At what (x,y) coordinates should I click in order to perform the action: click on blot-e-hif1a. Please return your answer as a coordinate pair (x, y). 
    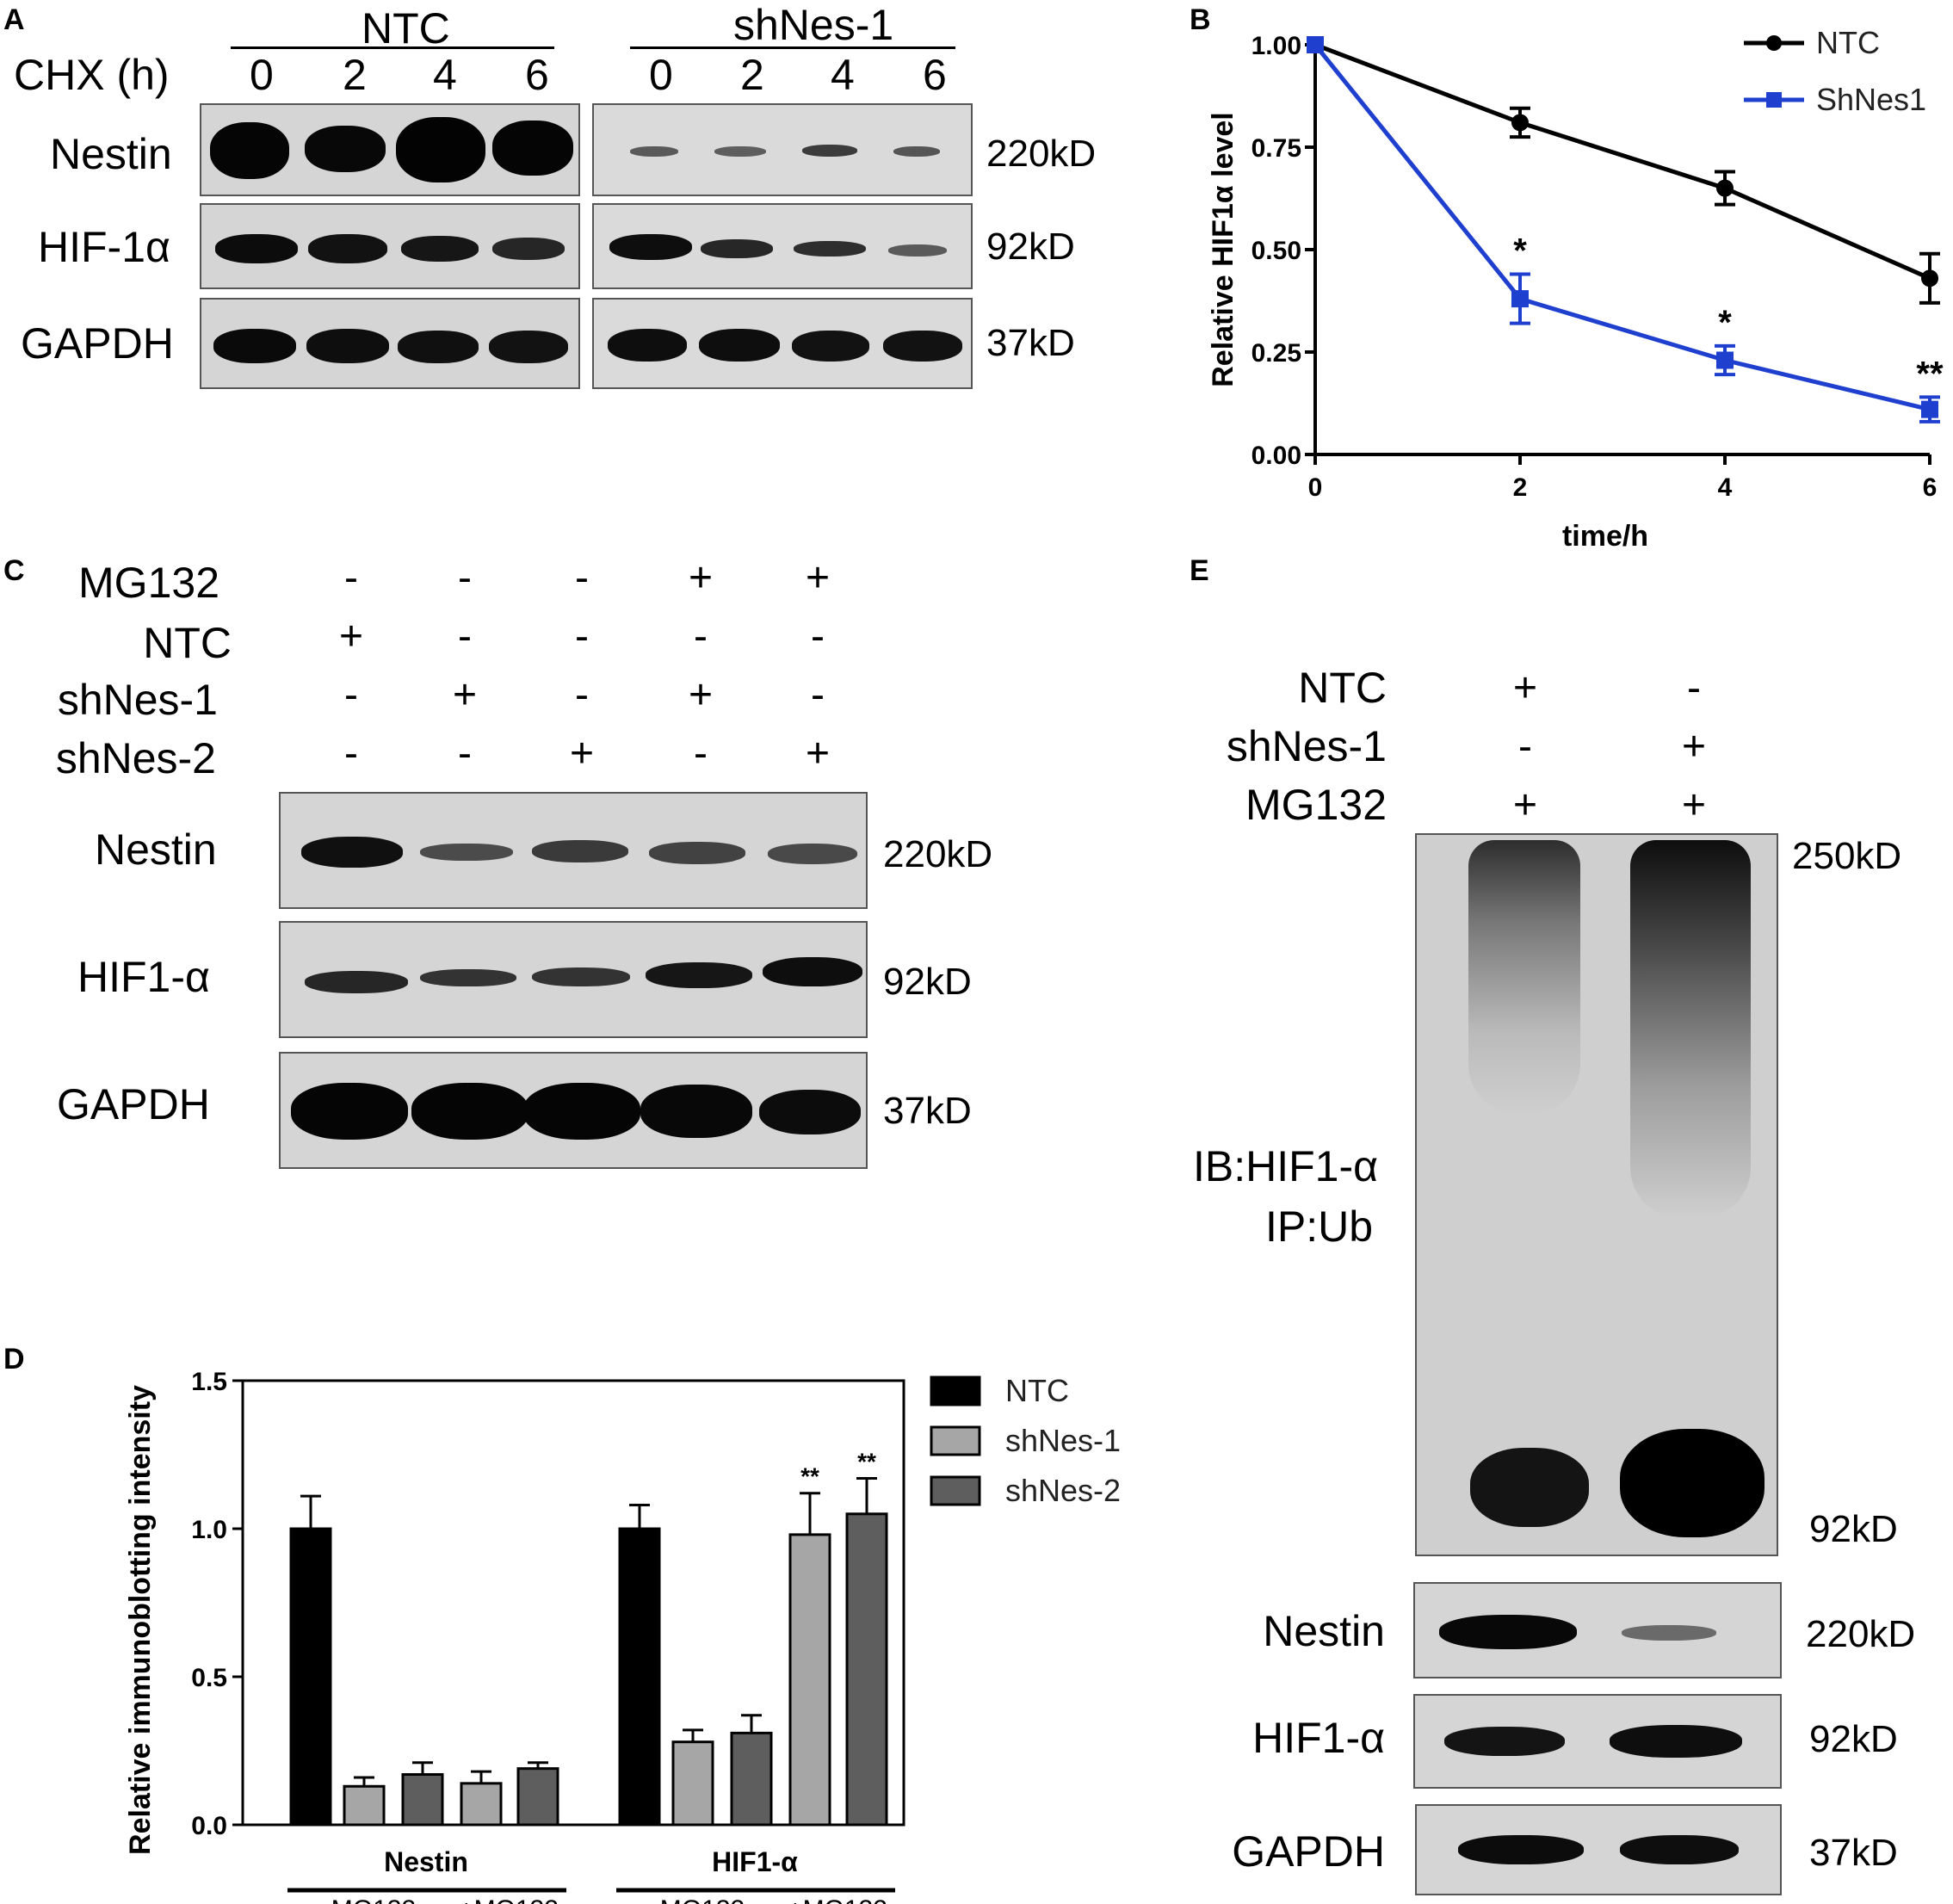
    Looking at the image, I should click on (1597, 1742).